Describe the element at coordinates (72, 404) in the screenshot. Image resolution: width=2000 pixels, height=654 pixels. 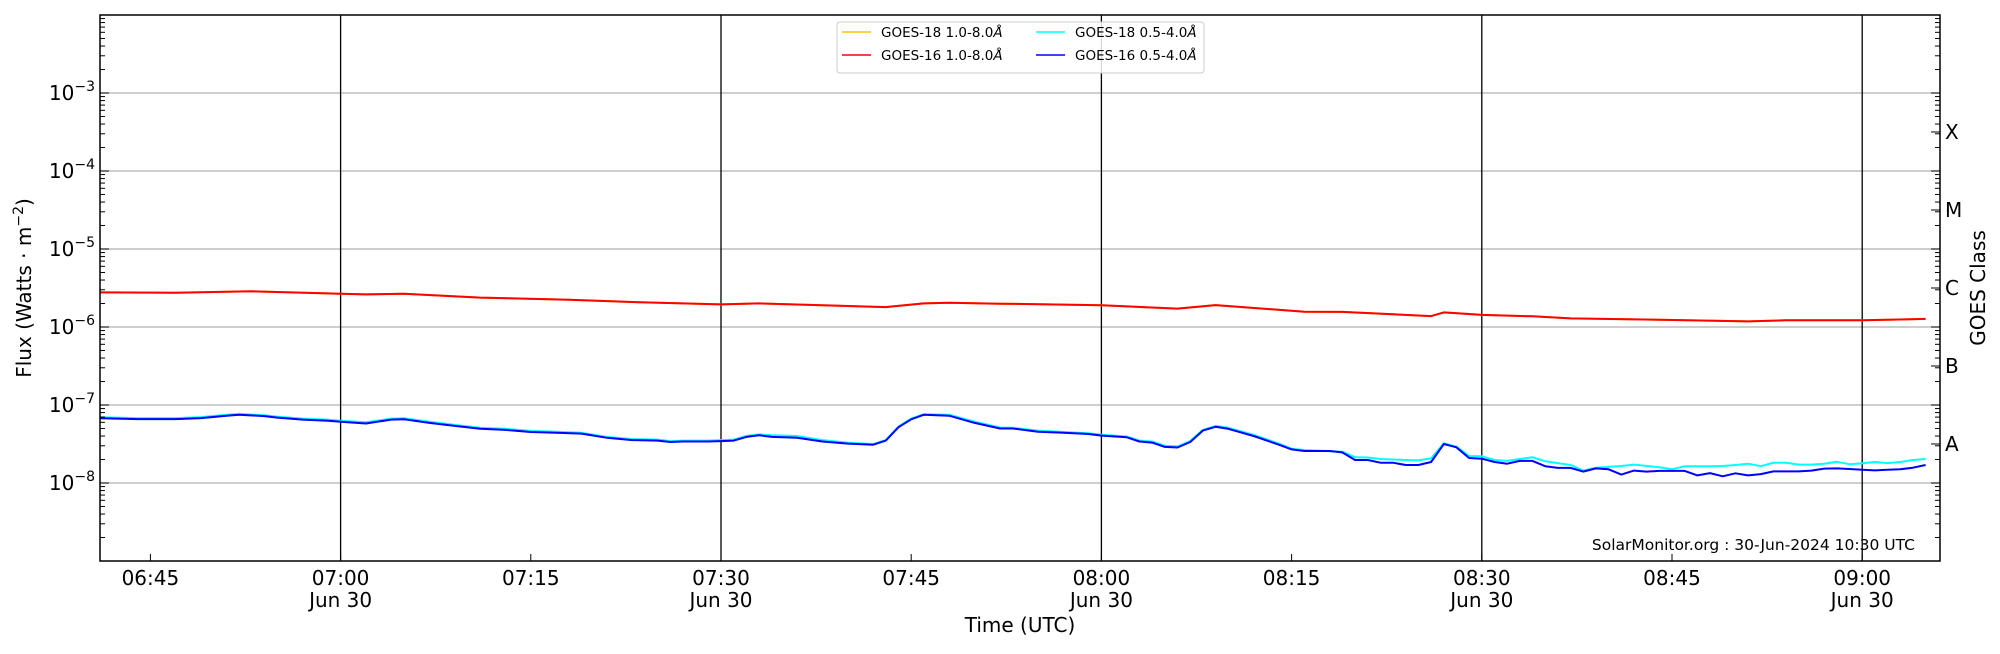
I see `y-tick-label: 10⁻⁷` at that location.